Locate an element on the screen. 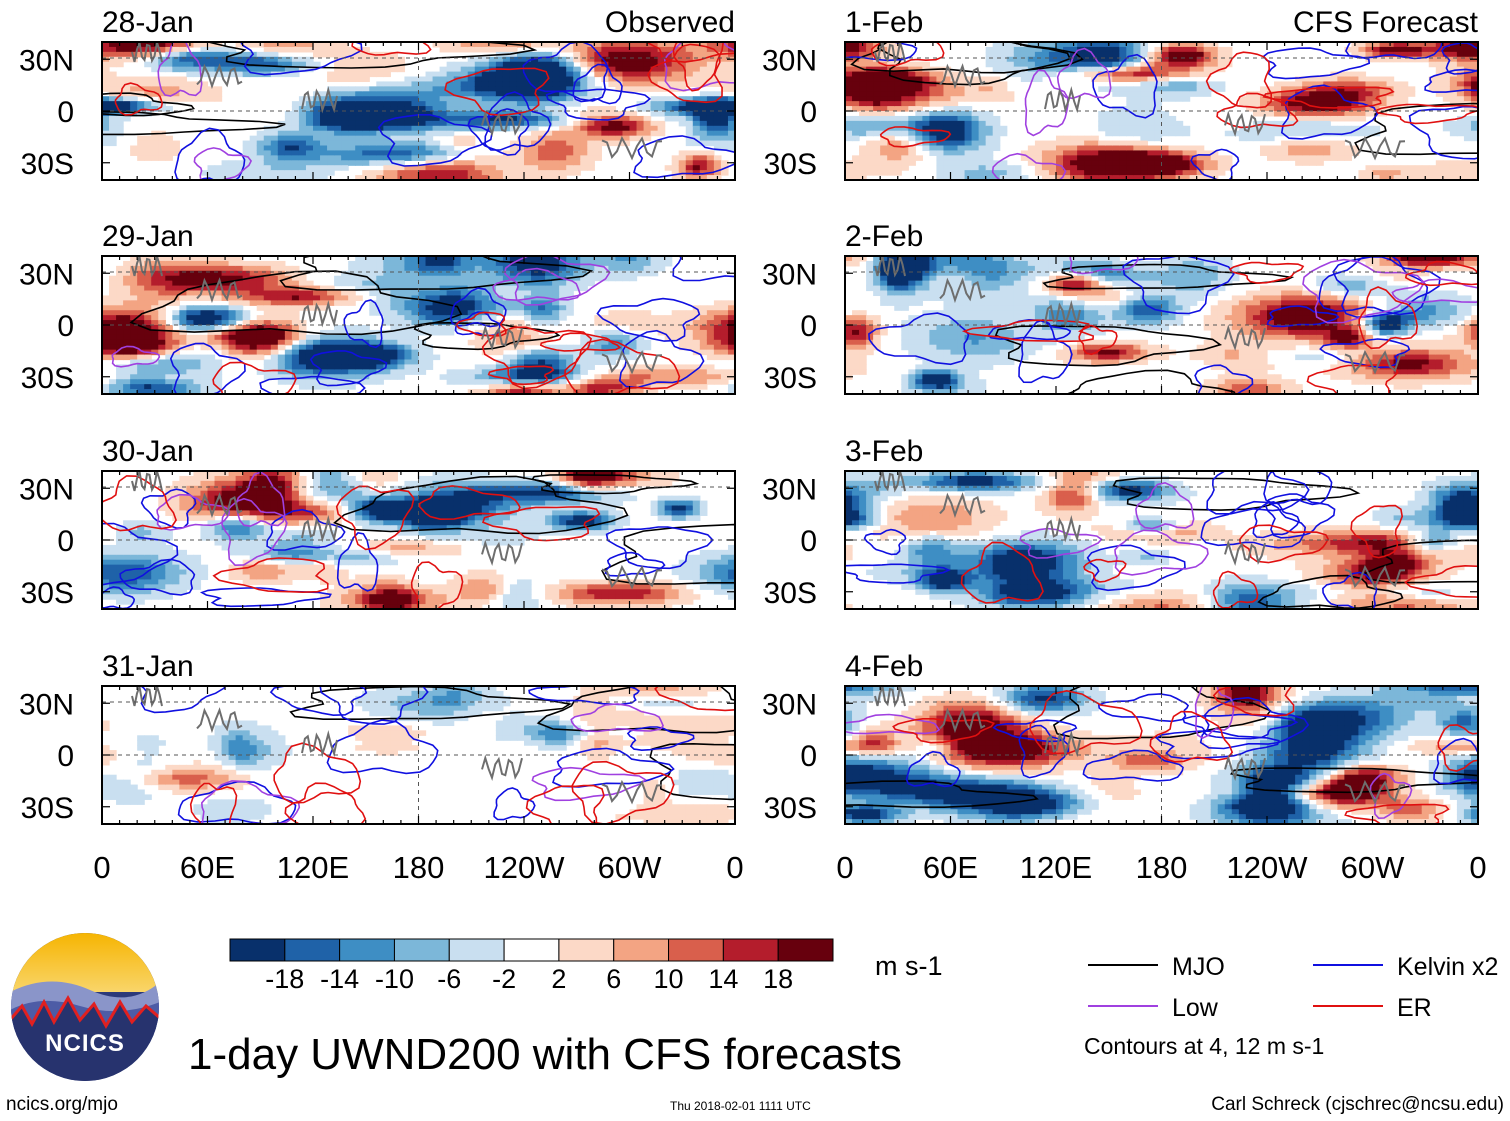 This screenshot has width=1510, height=1121. colorbar-label: 14 is located at coordinates (723, 979).